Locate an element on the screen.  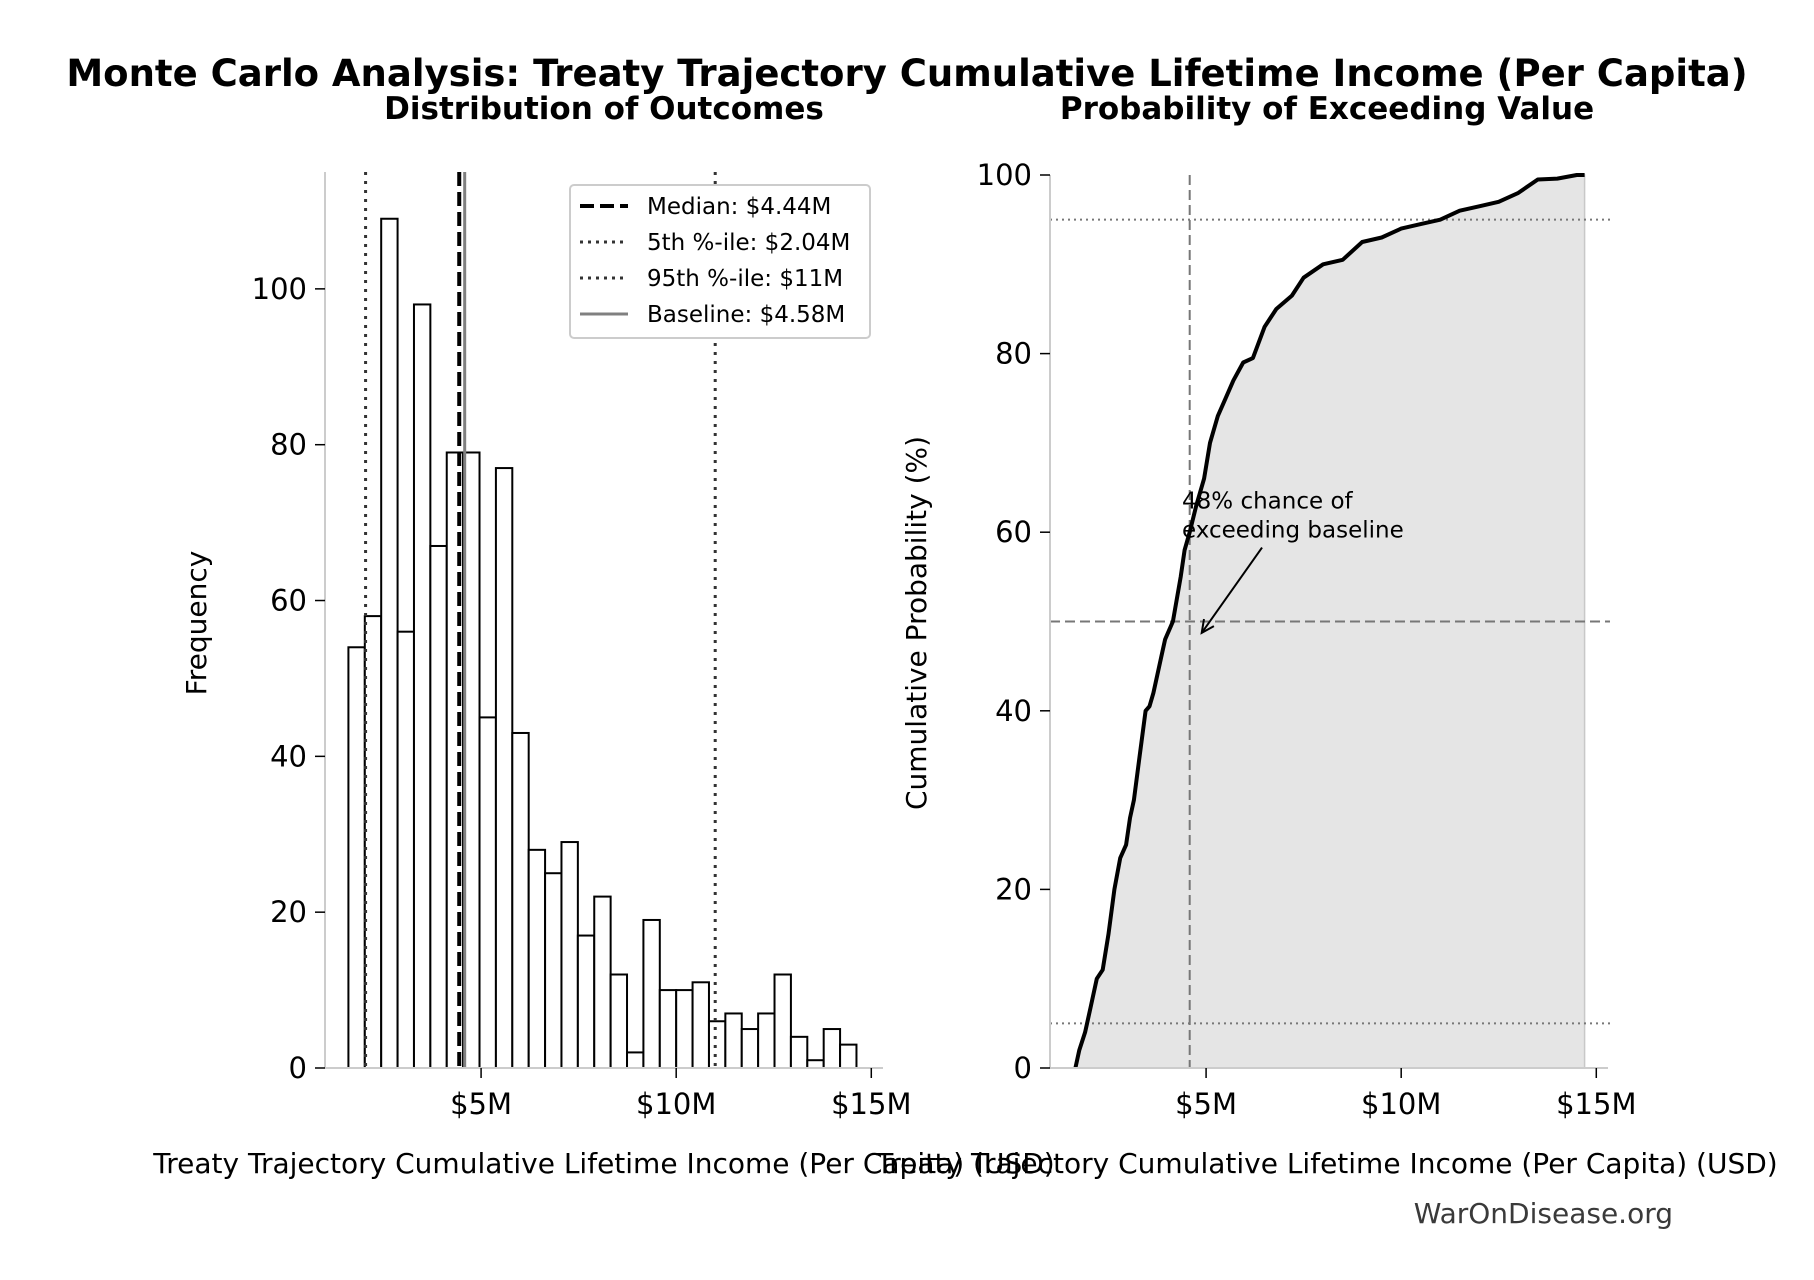
legend-baseline-label: Baseline: $4.58M is located at coordinates (746, 315).